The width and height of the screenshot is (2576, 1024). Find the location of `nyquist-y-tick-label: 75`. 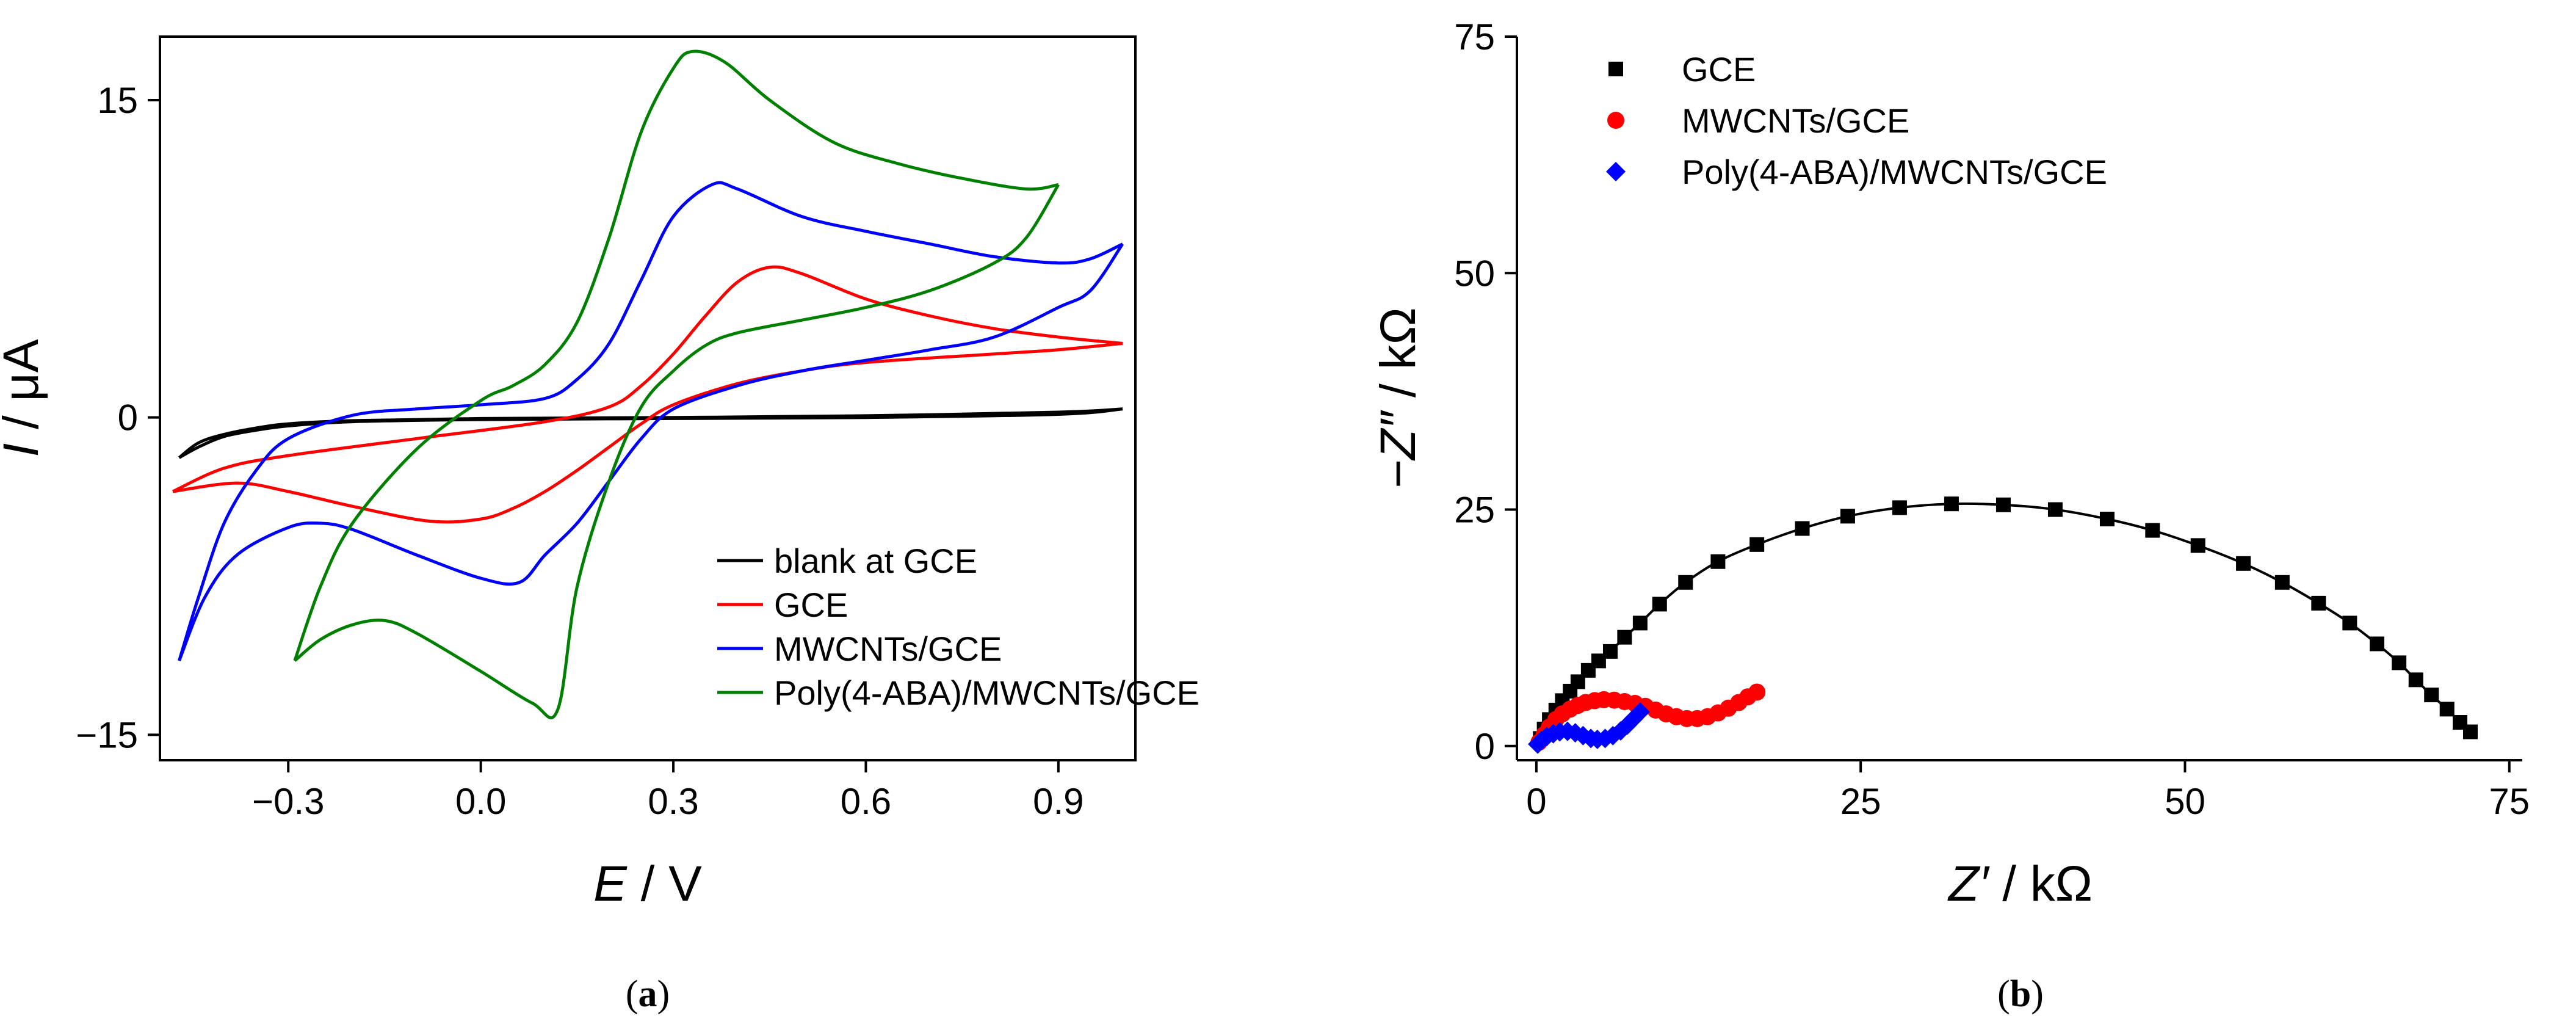

nyquist-y-tick-label: 75 is located at coordinates (1474, 36).